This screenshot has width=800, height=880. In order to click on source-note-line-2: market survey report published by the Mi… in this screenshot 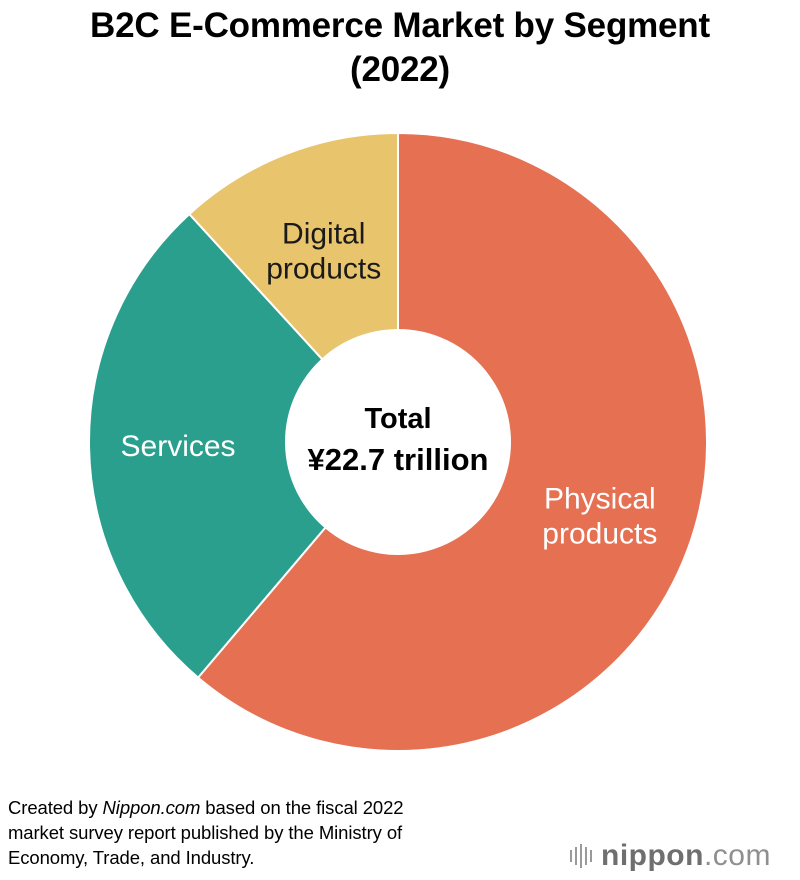, I will do `click(205, 832)`.